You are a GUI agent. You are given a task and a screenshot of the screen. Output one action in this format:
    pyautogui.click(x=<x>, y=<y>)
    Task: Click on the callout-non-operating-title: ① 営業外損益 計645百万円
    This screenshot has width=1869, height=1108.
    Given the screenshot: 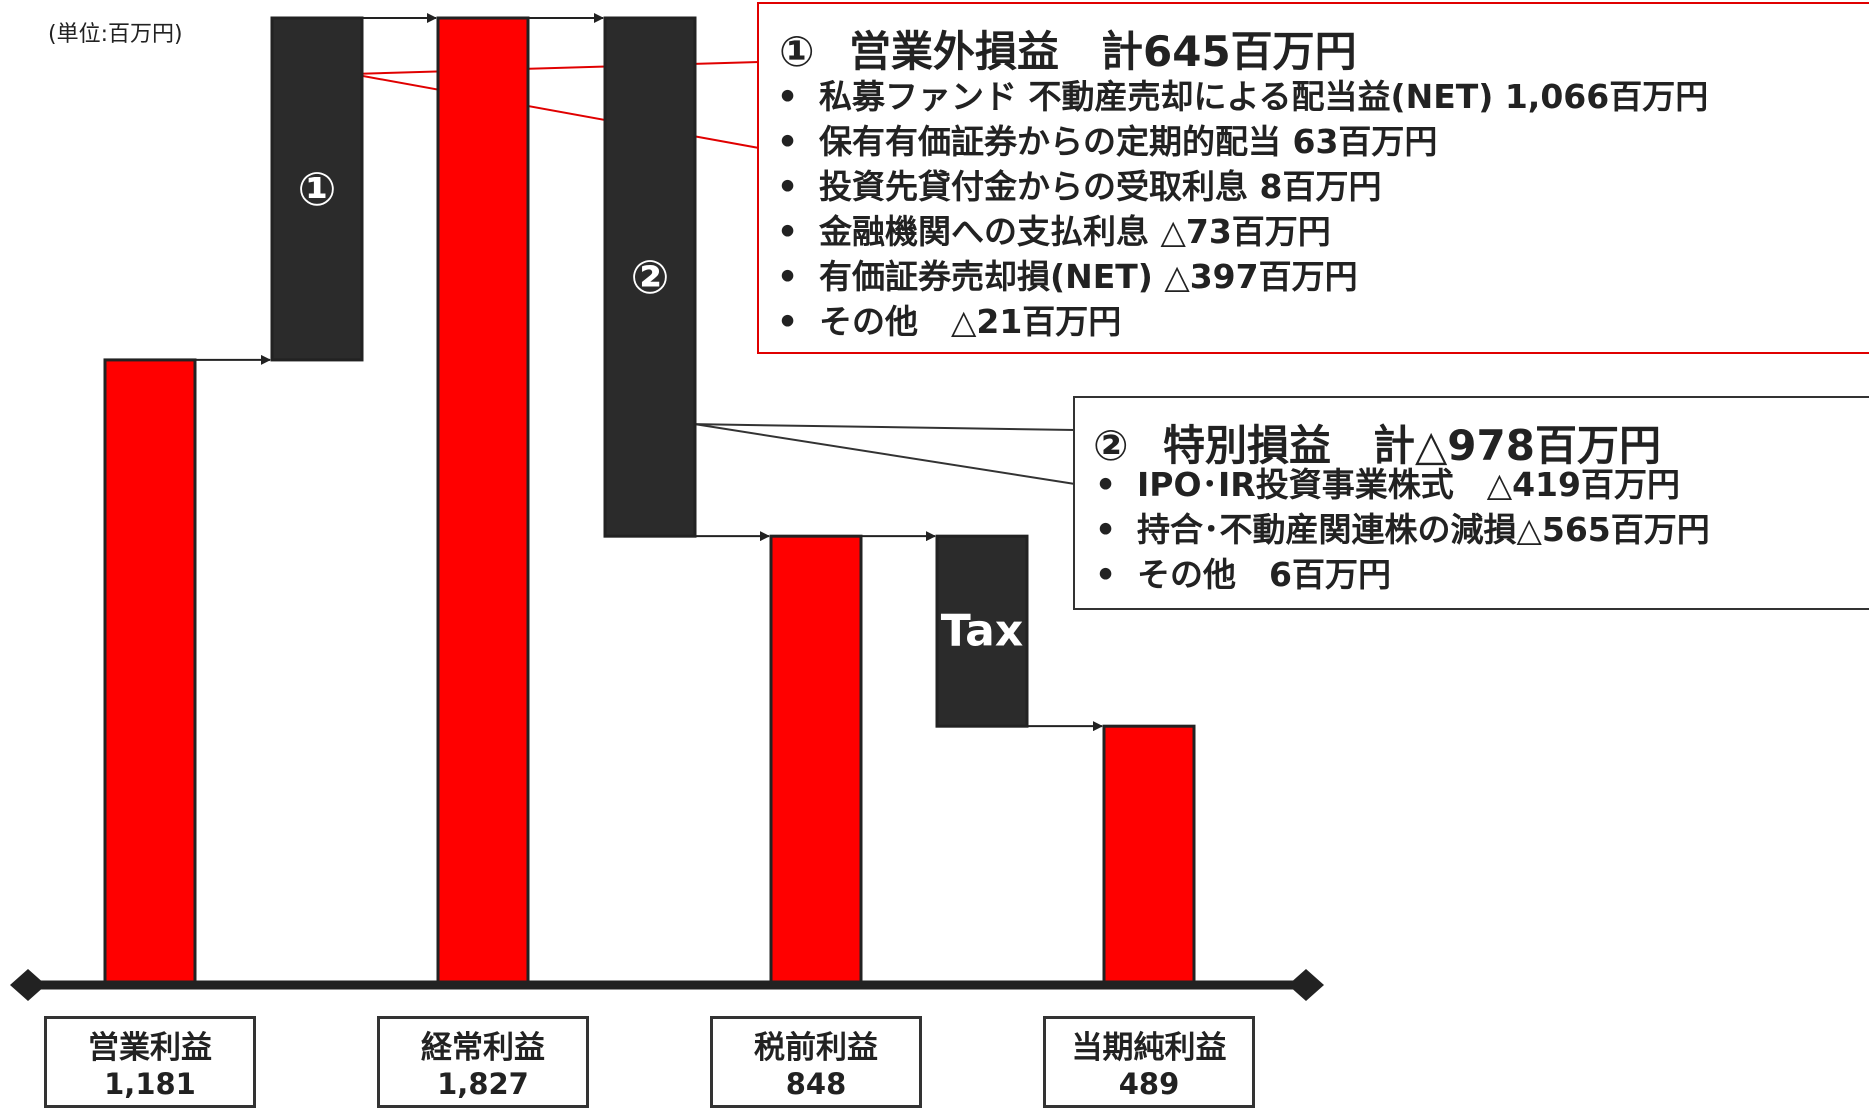 What is the action you would take?
    pyautogui.click(x=1068, y=51)
    